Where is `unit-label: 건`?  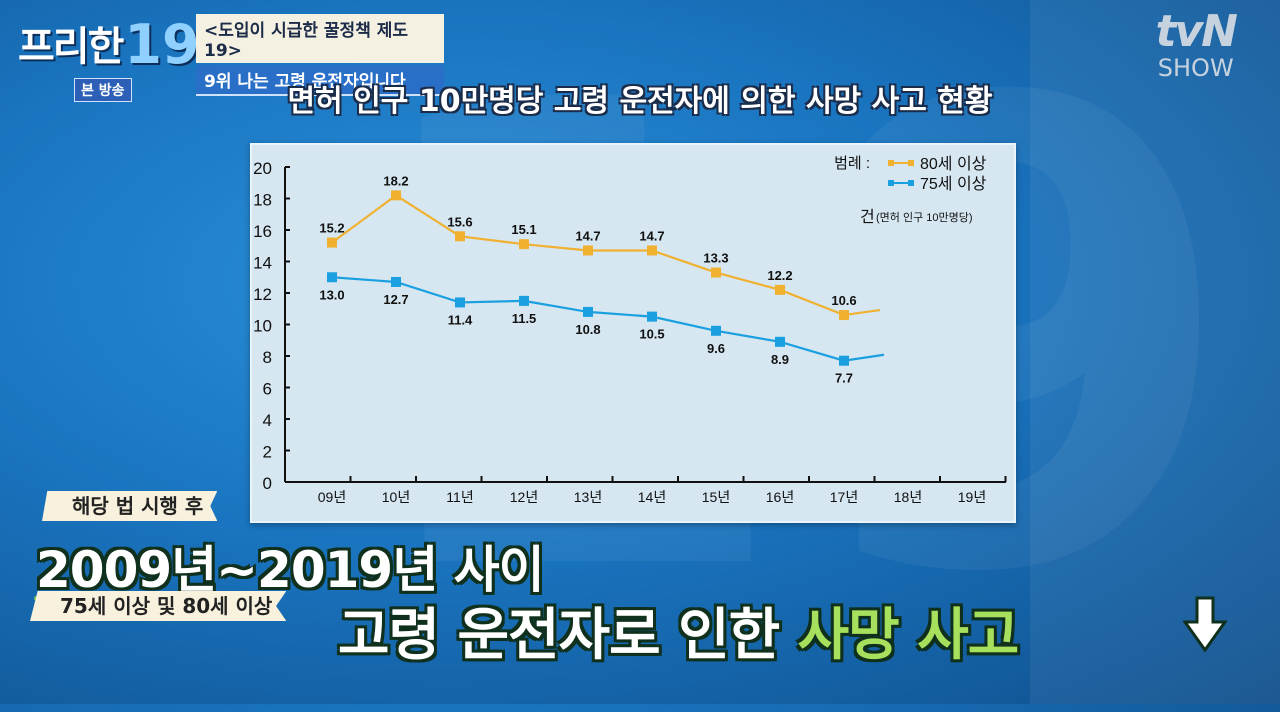 unit-label: 건 is located at coordinates (867, 217).